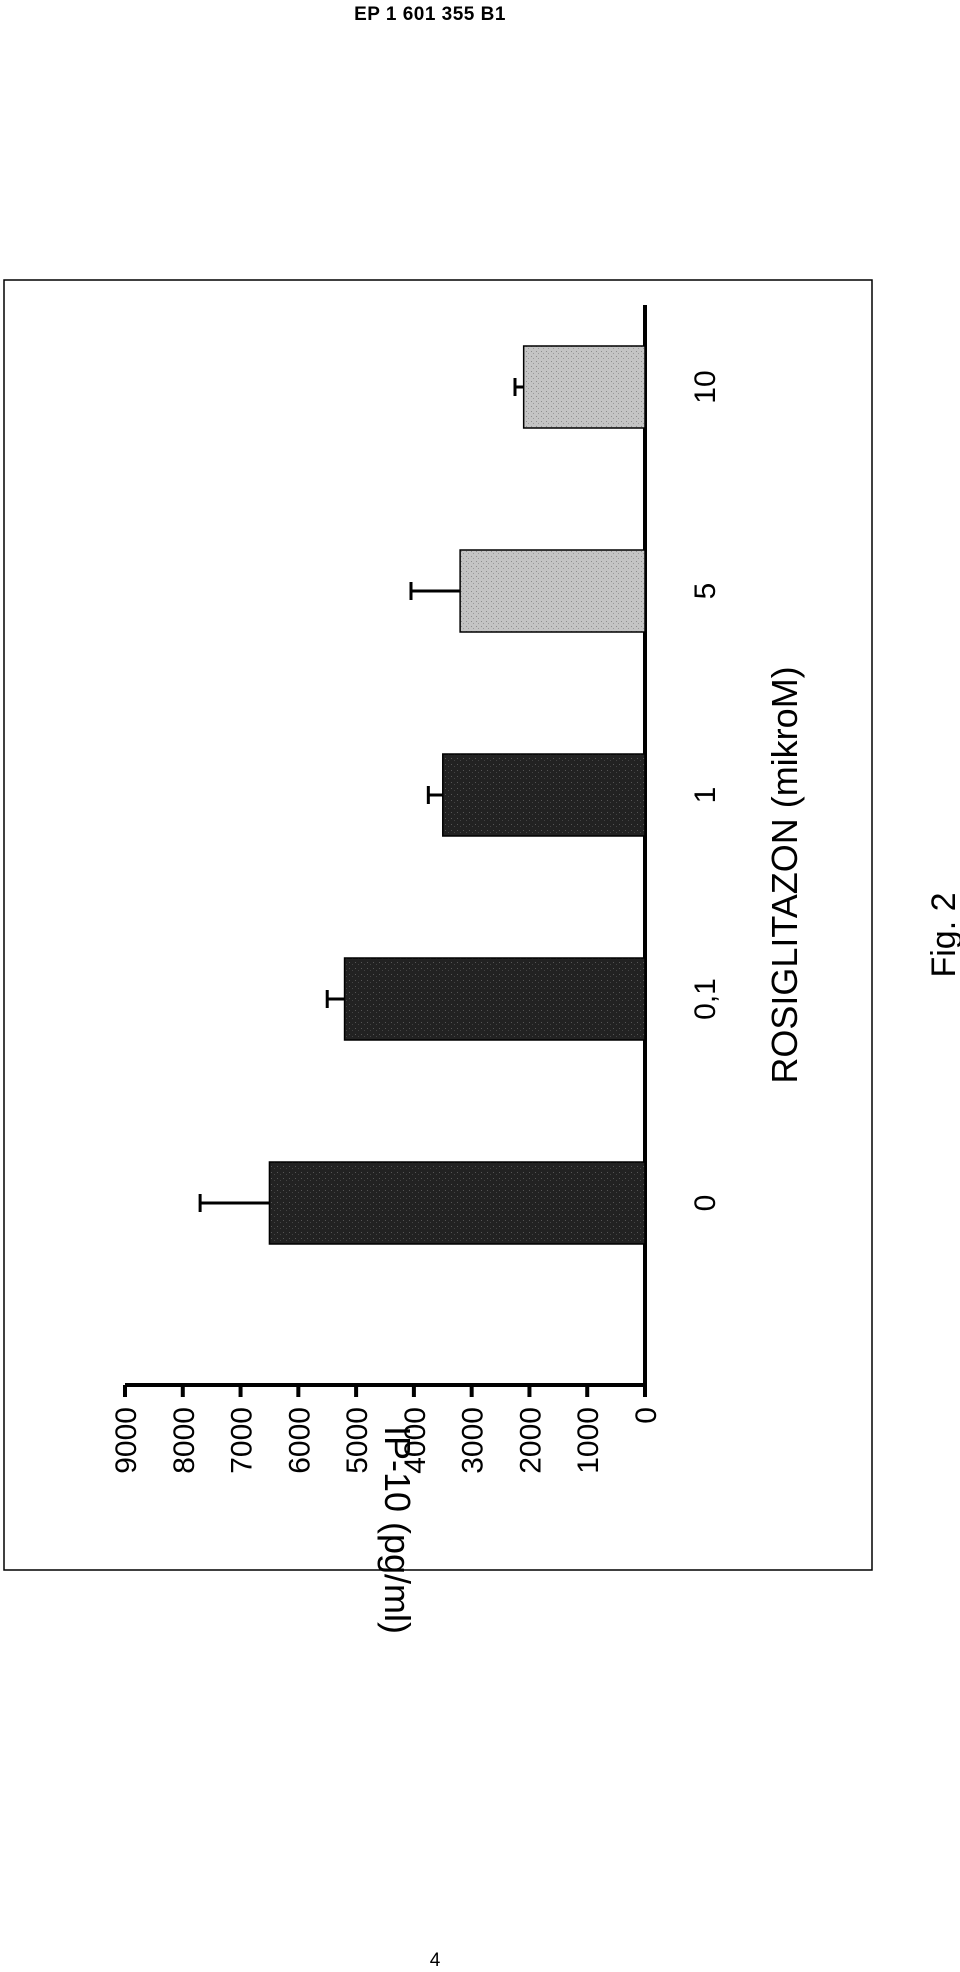 This screenshot has width=960, height=1972. What do you see at coordinates (705, 591) in the screenshot?
I see `category-tick-label: 5` at bounding box center [705, 591].